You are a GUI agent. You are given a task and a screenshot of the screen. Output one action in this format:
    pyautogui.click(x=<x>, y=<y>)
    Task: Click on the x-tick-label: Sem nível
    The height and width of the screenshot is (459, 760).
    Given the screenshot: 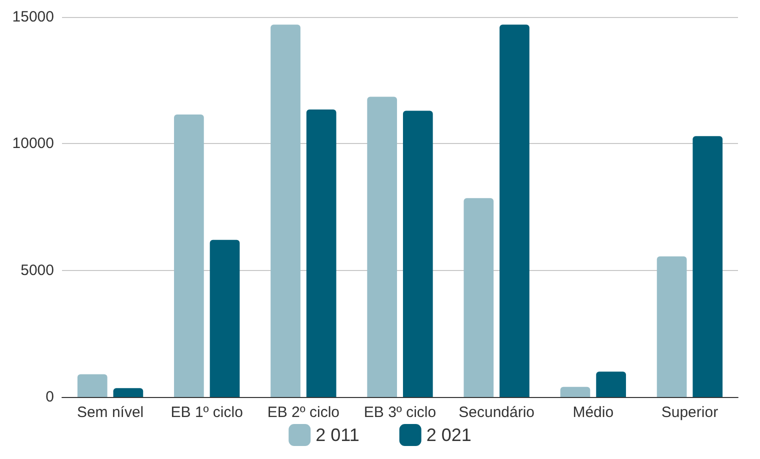 What is the action you would take?
    pyautogui.click(x=110, y=412)
    